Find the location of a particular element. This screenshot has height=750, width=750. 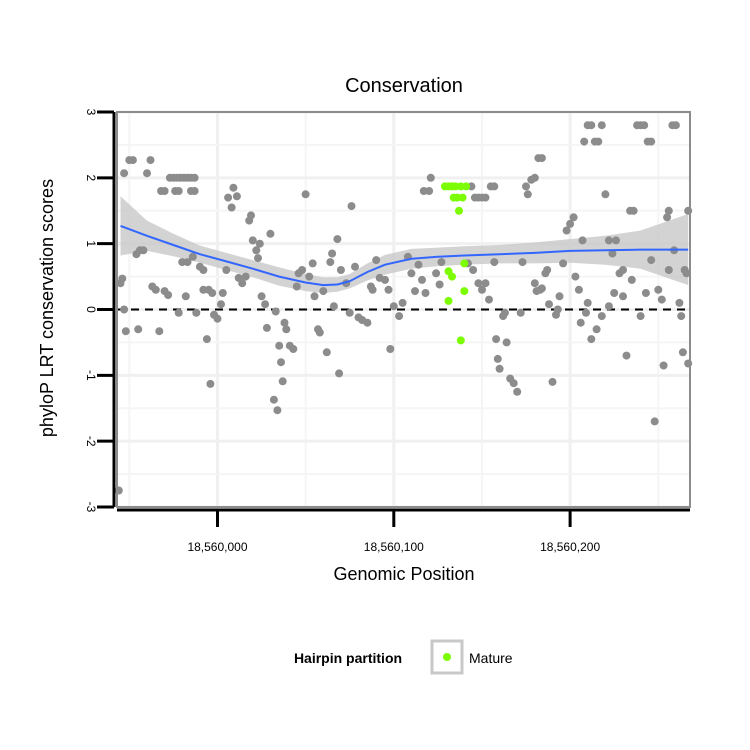

confidence-band-layer is located at coordinates (404, 244).